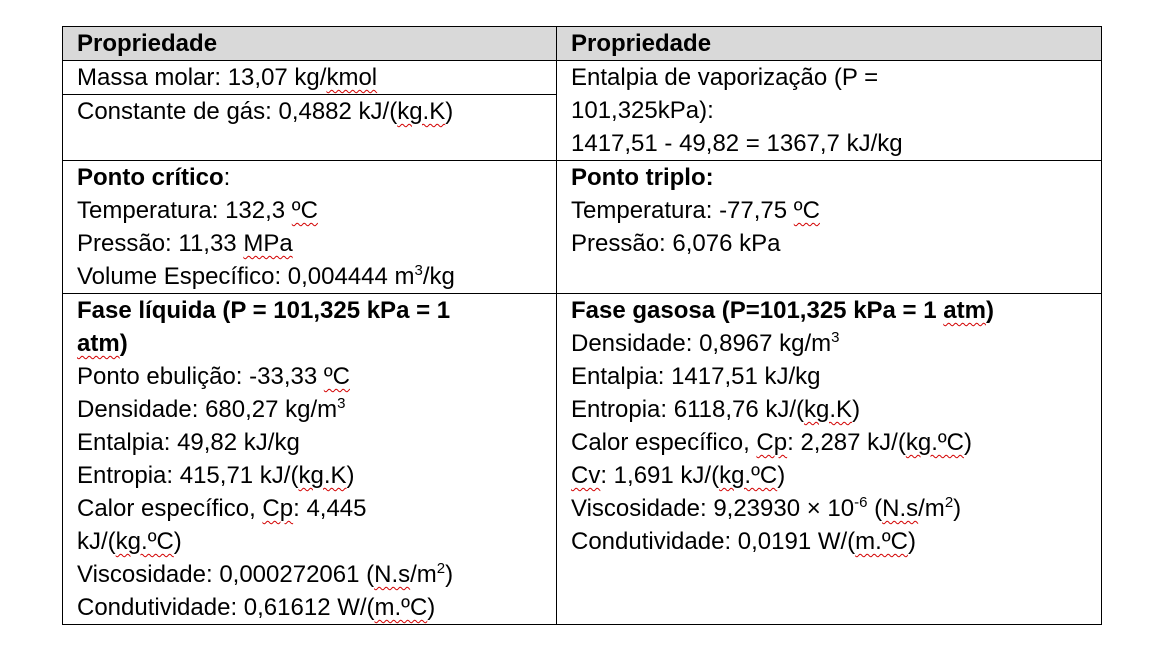 Image resolution: width=1153 pixels, height=670 pixels. I want to click on critical-volume: Volume Específico: 0,004444 m3/kg, so click(266, 276).